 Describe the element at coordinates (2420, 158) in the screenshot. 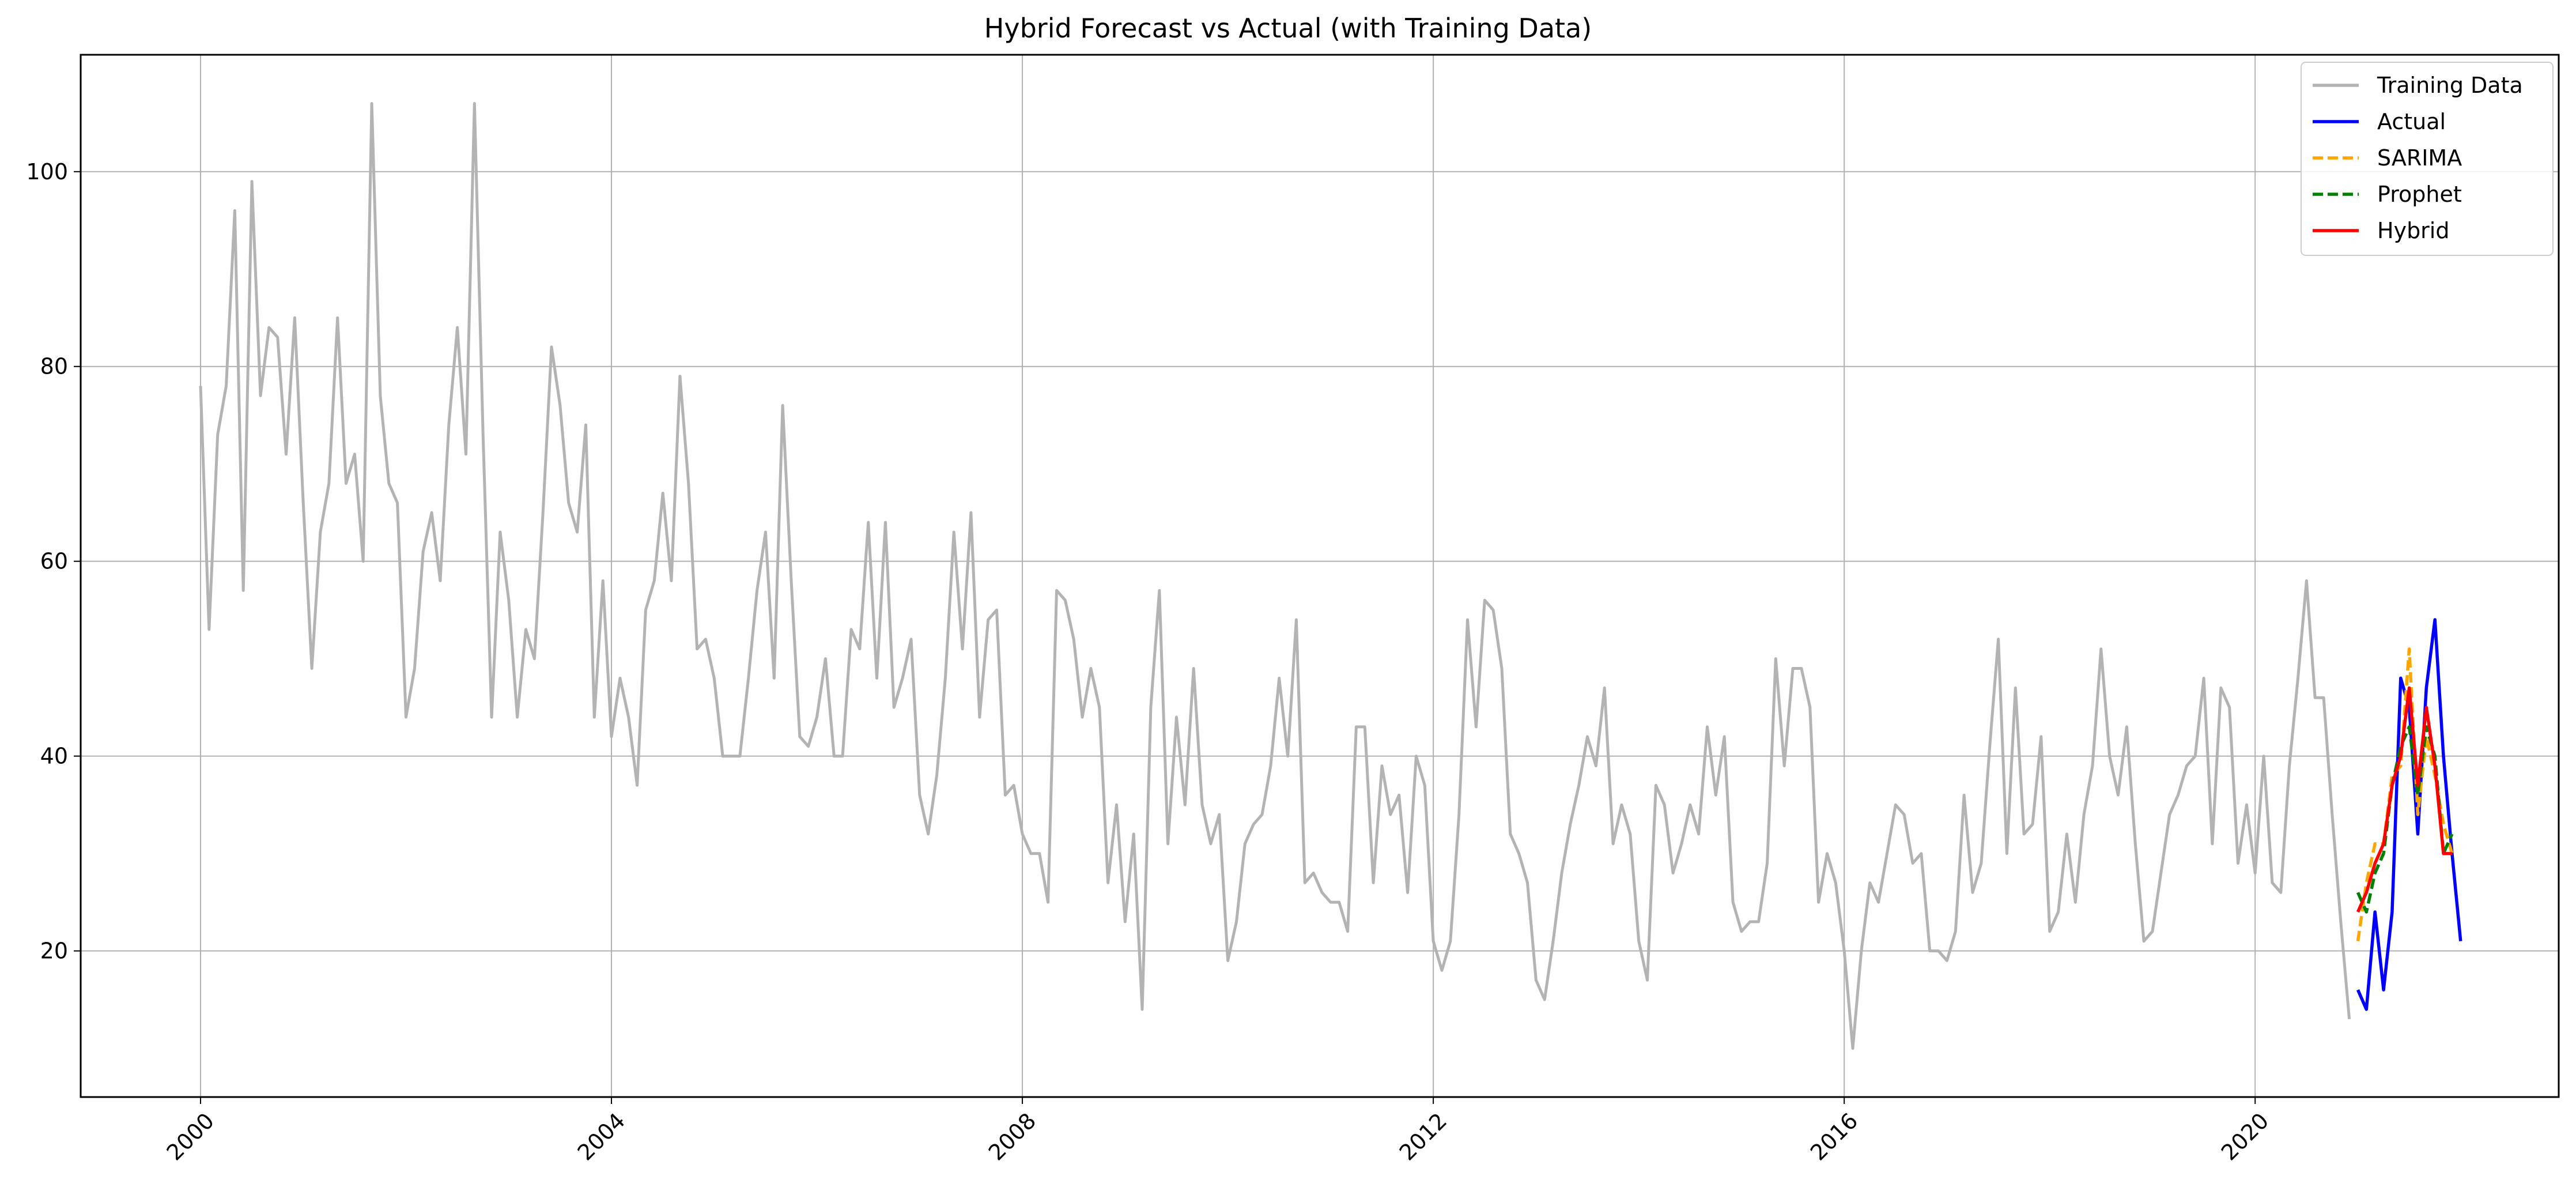

I see `legend-label: SARIMA` at that location.